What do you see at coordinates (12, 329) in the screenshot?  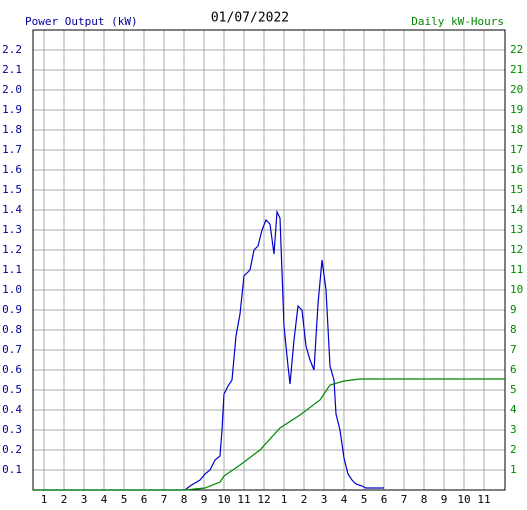 I see `y-tick-label: 0.8` at bounding box center [12, 329].